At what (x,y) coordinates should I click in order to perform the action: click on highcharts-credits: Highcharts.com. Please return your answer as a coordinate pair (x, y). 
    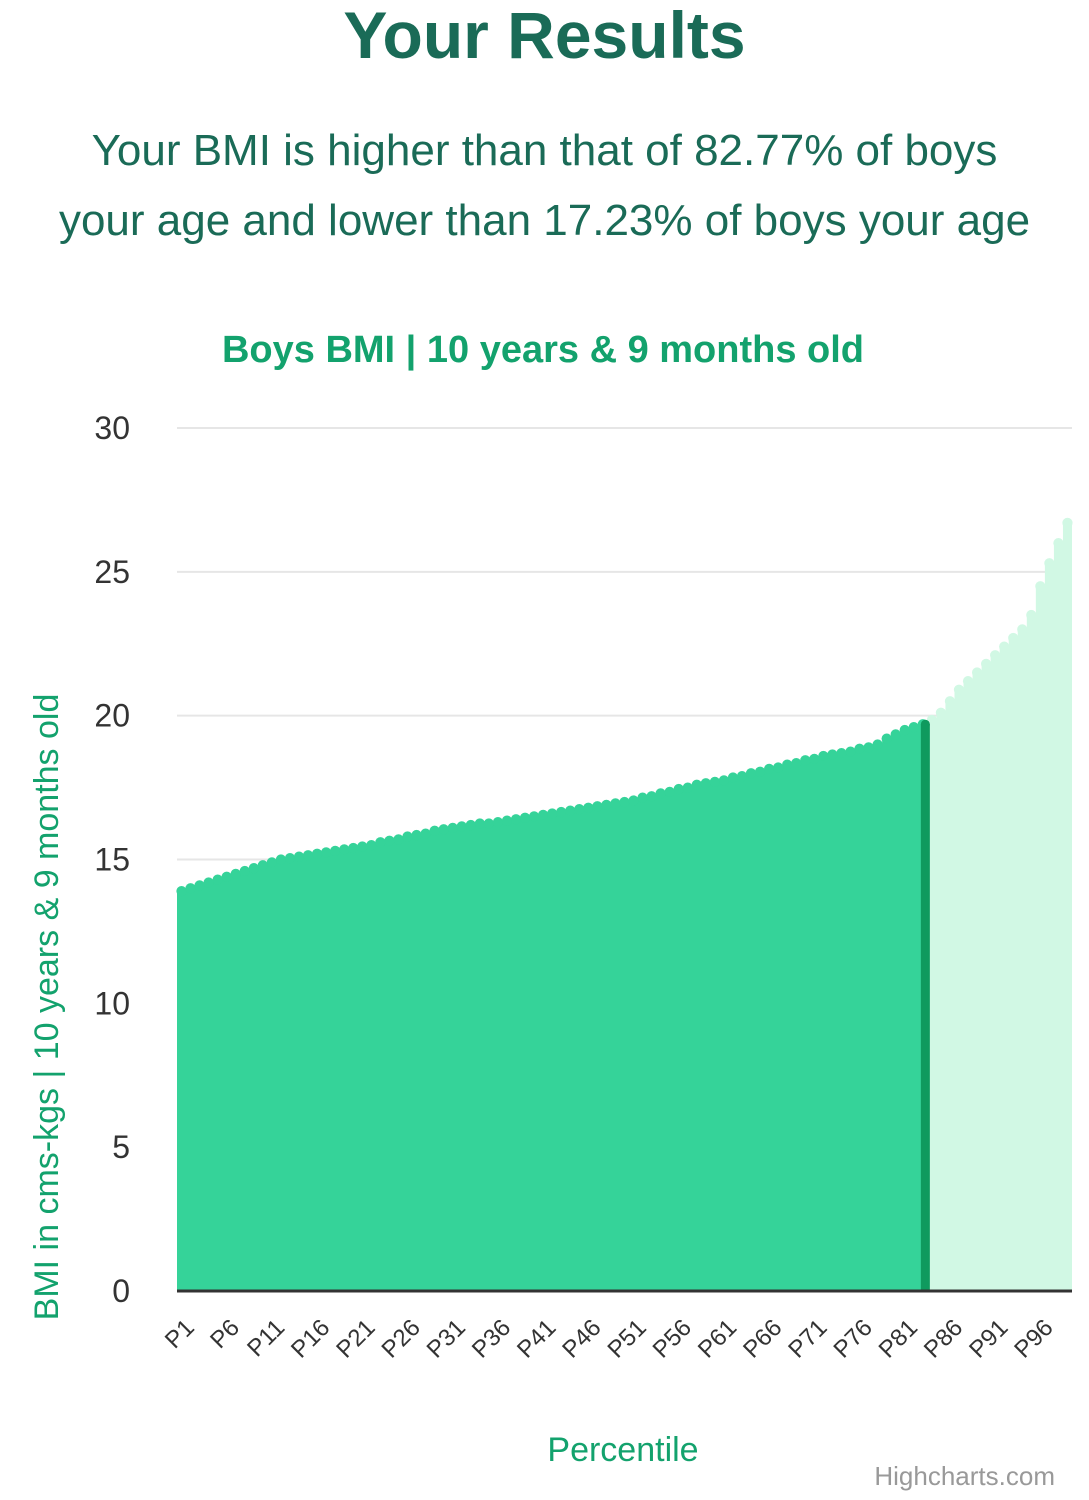
    Looking at the image, I should click on (964, 1476).